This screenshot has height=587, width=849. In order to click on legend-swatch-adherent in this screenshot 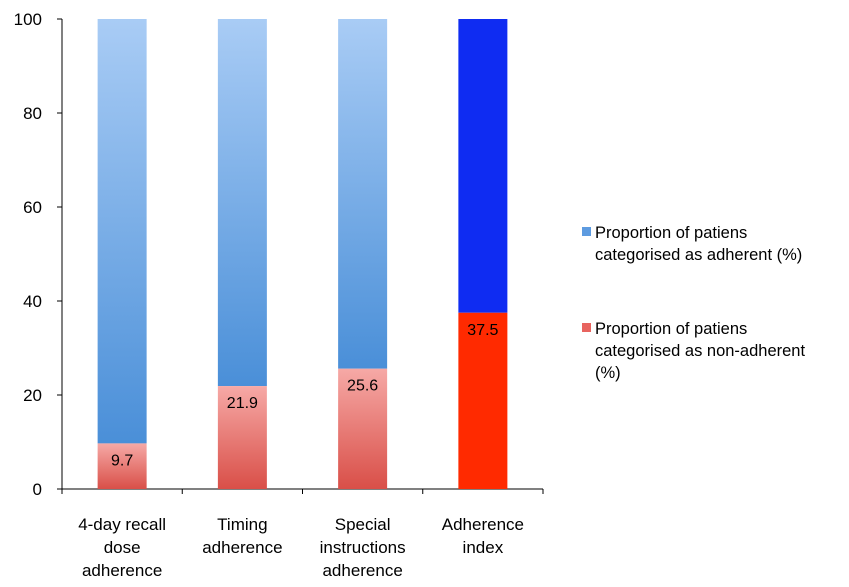, I will do `click(586, 231)`.